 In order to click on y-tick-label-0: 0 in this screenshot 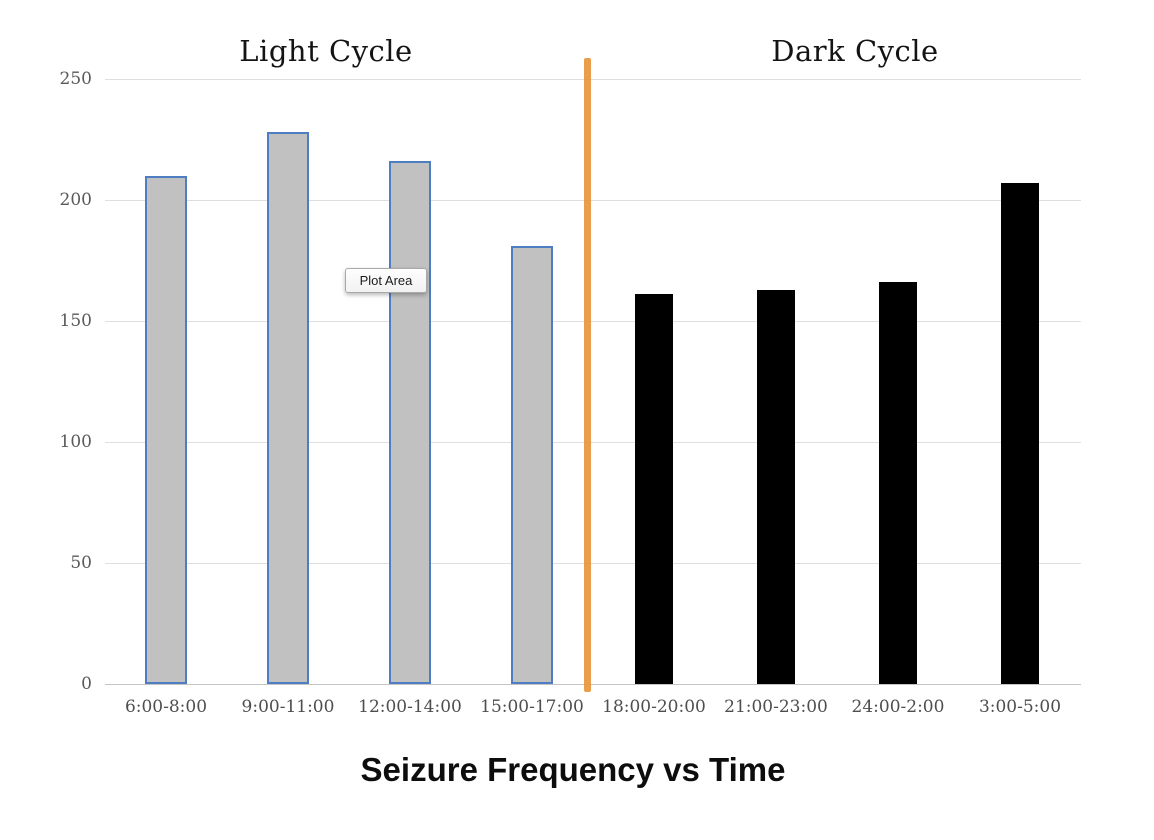, I will do `click(86, 684)`.